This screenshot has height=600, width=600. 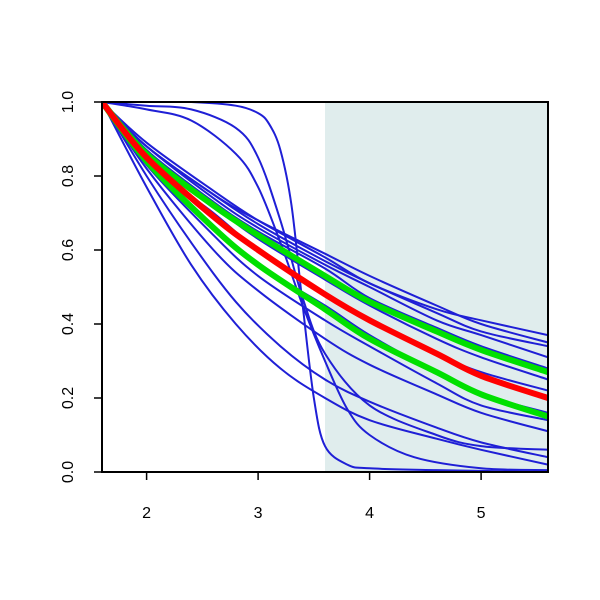 I want to click on y-tick-label: 0.6, so click(x=68, y=250).